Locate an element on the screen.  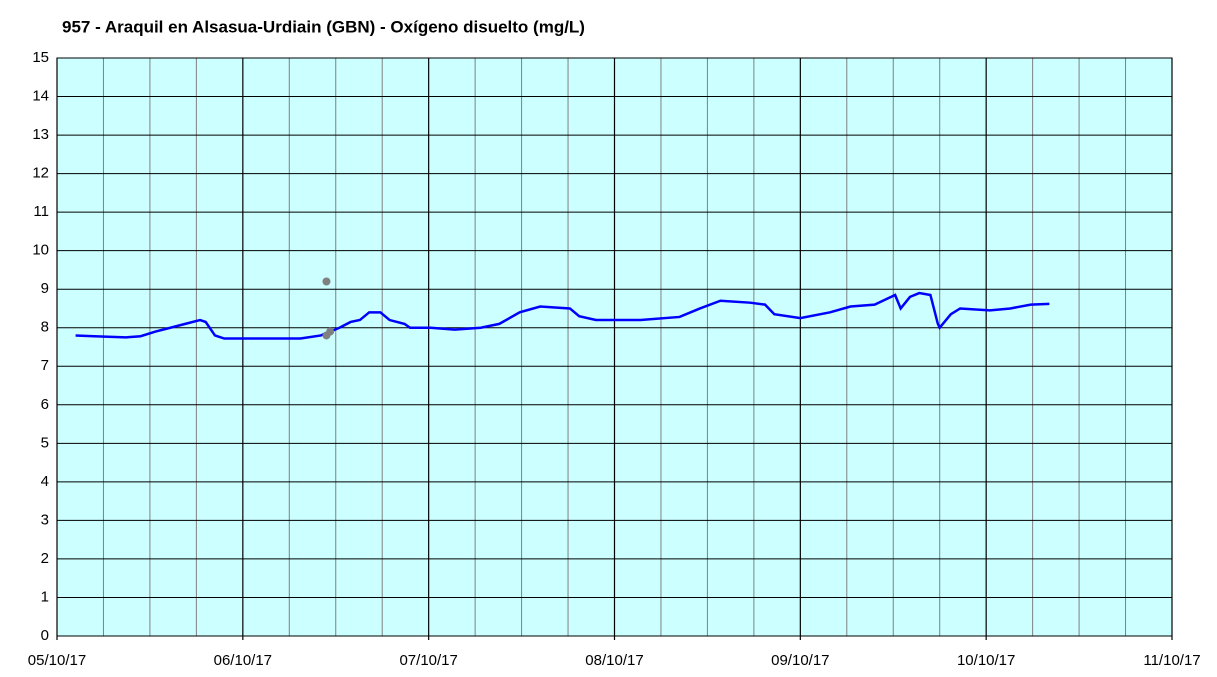
x-tick-label: 05/10/17 is located at coordinates (57, 660).